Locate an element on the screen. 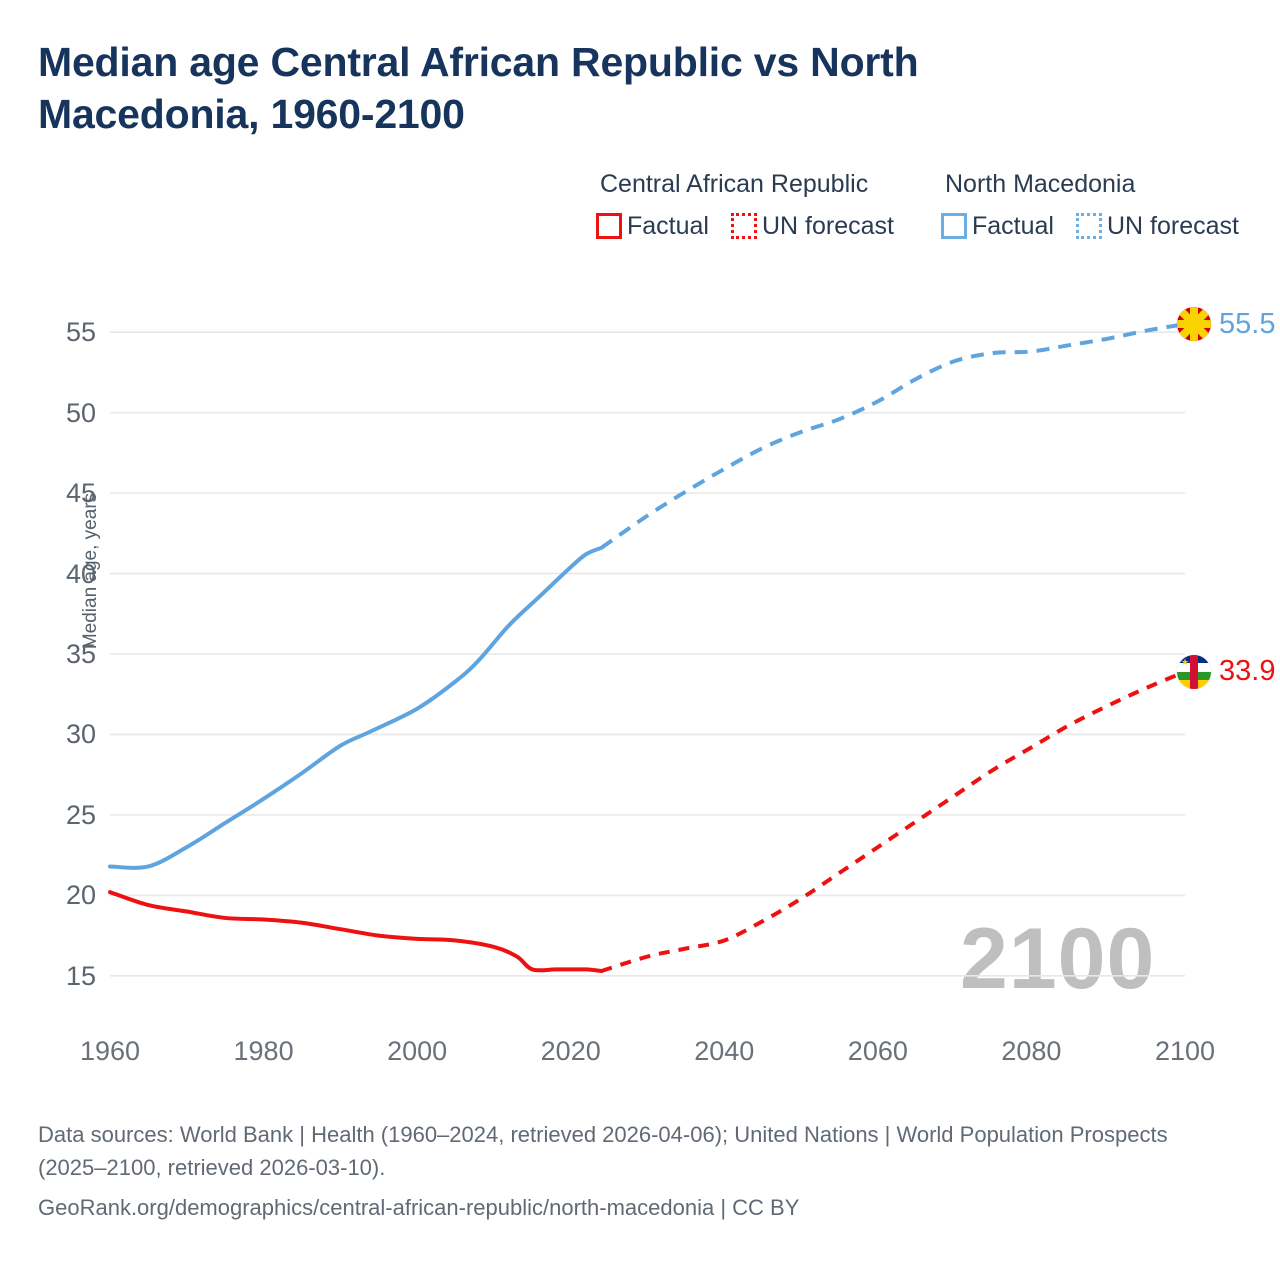 The height and width of the screenshot is (1280, 1280). legend-item-car-forecast: UN forecast is located at coordinates (812, 225).